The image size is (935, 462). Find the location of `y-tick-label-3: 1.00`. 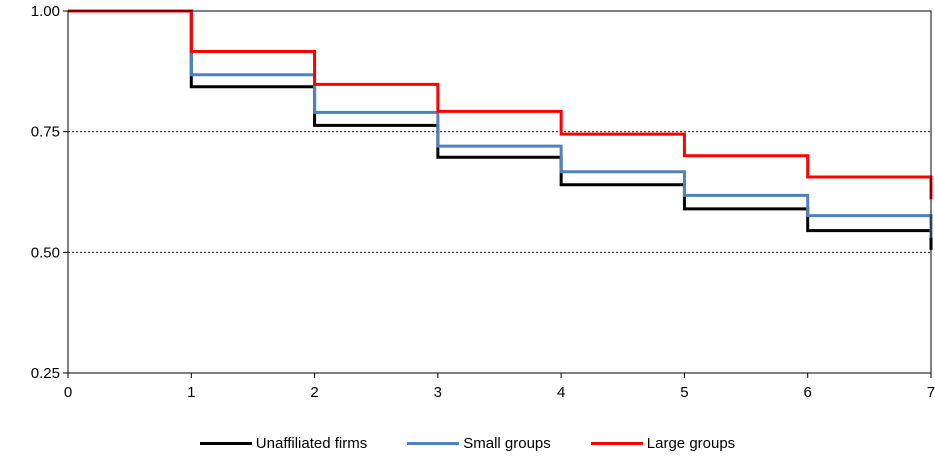

y-tick-label-3: 1.00 is located at coordinates (45, 11).